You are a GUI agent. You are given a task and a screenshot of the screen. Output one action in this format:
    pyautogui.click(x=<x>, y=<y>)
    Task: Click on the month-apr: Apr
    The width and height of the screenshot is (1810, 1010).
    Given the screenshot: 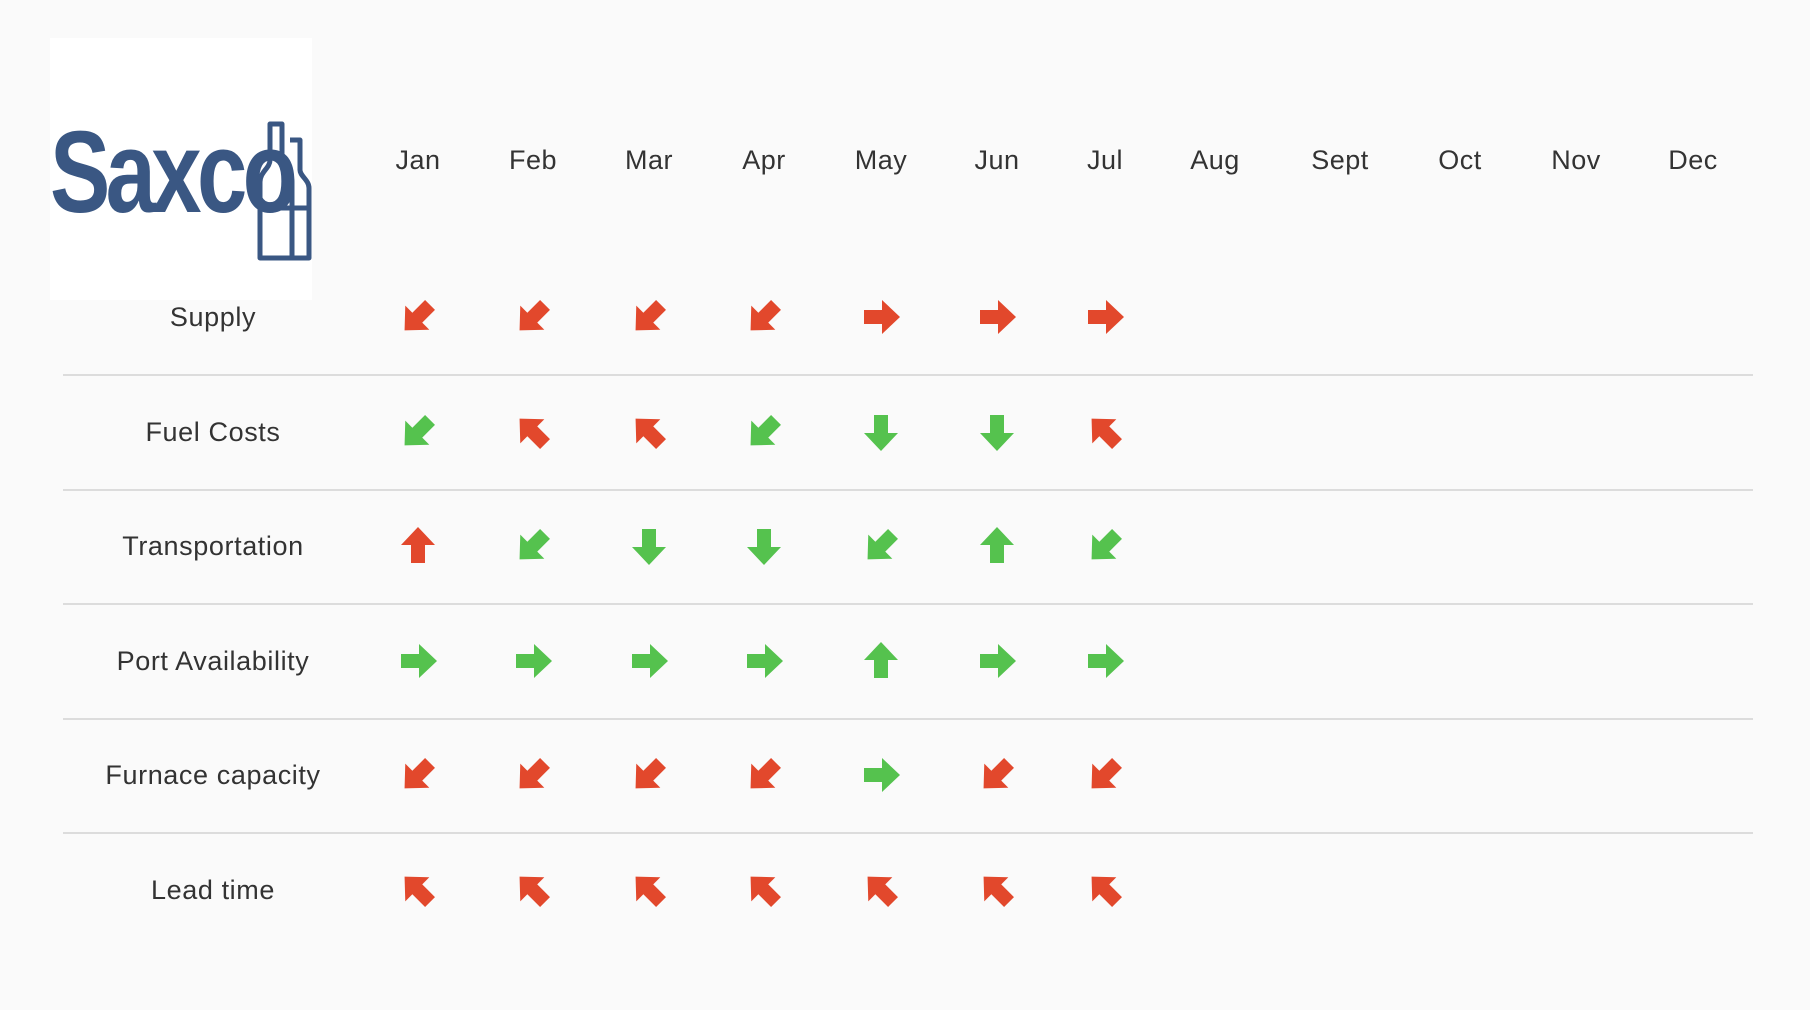 What is the action you would take?
    pyautogui.click(x=764, y=160)
    